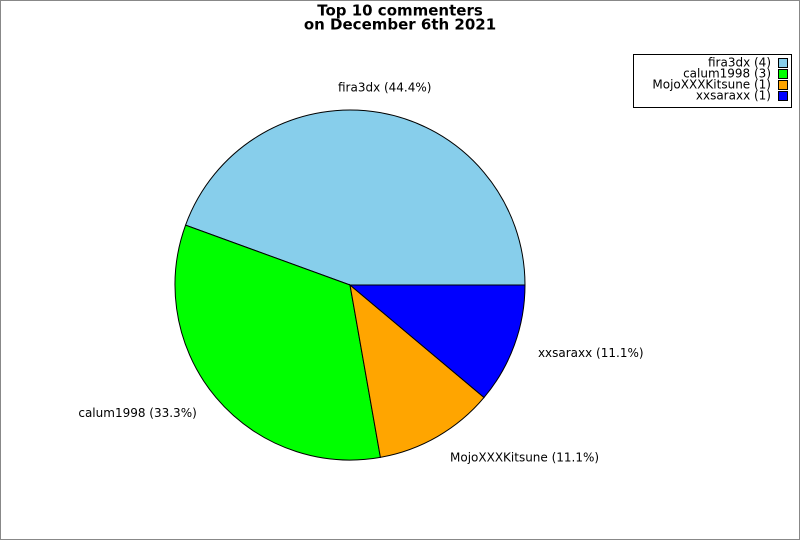  I want to click on slice-label: fira3dx (44.4%), so click(385, 88).